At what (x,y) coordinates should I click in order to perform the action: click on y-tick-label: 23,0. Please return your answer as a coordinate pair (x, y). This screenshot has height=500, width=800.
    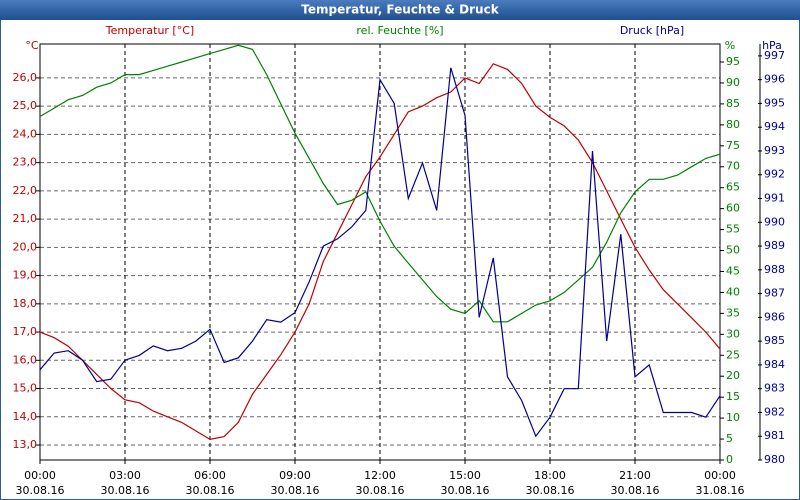
    Looking at the image, I should click on (25, 162).